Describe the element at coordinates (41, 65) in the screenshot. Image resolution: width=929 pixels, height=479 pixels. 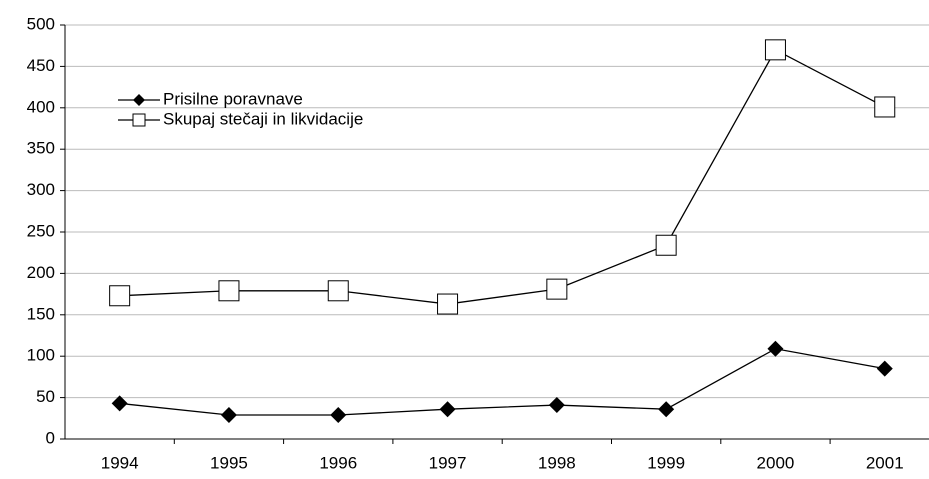
I see `y-tick-label: 450` at that location.